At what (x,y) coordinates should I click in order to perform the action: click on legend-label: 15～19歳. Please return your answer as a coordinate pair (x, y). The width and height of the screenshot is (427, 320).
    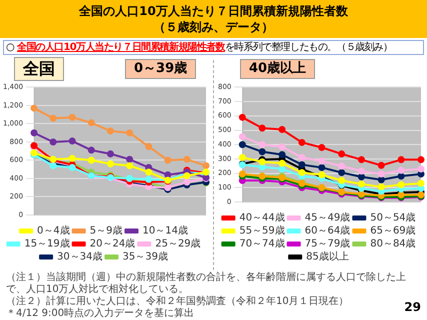
    Looking at the image, I should click on (47, 244).